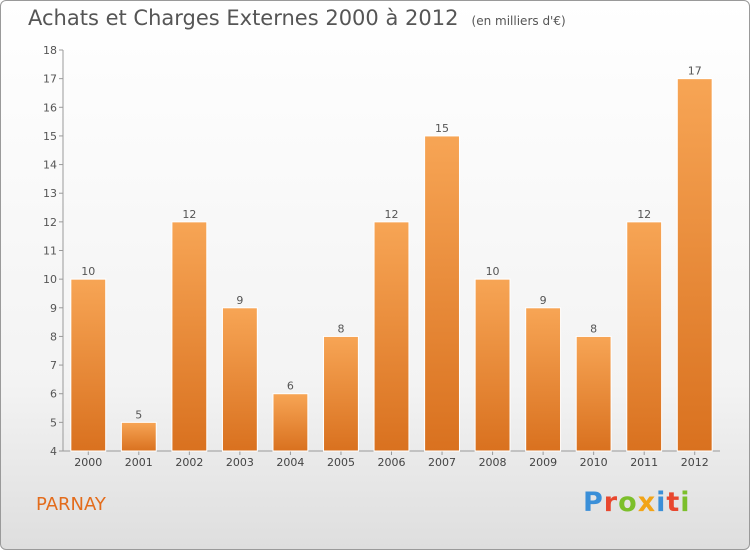 This screenshot has width=750, height=550. Describe the element at coordinates (139, 462) in the screenshot. I see `x-tick-label: 2001` at that location.